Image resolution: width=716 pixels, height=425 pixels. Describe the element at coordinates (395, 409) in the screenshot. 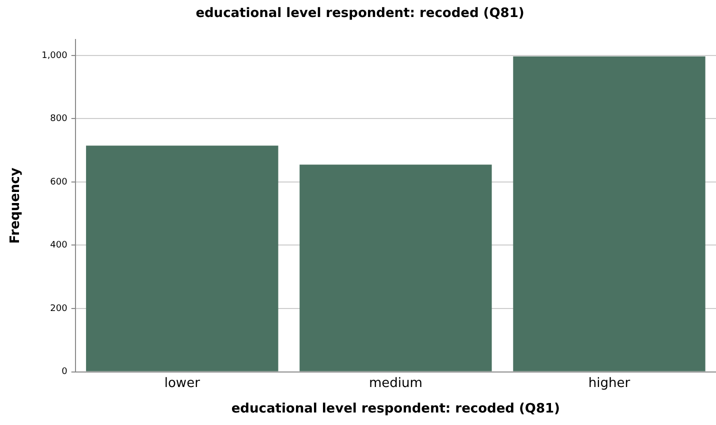

I see `x-axis-title: educational level respondent: recoded (Q81)` at that location.